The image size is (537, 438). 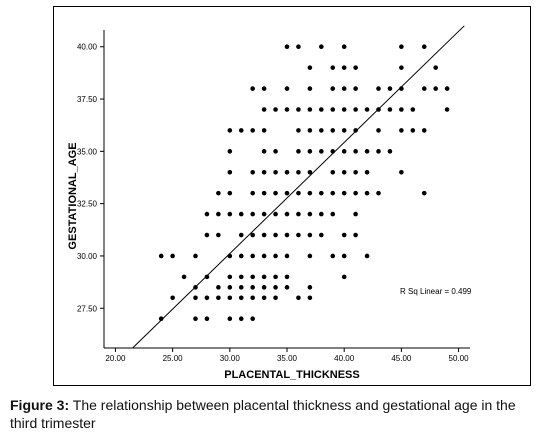 What do you see at coordinates (87, 99) in the screenshot?
I see `y-tick-label: 37.50` at bounding box center [87, 99].